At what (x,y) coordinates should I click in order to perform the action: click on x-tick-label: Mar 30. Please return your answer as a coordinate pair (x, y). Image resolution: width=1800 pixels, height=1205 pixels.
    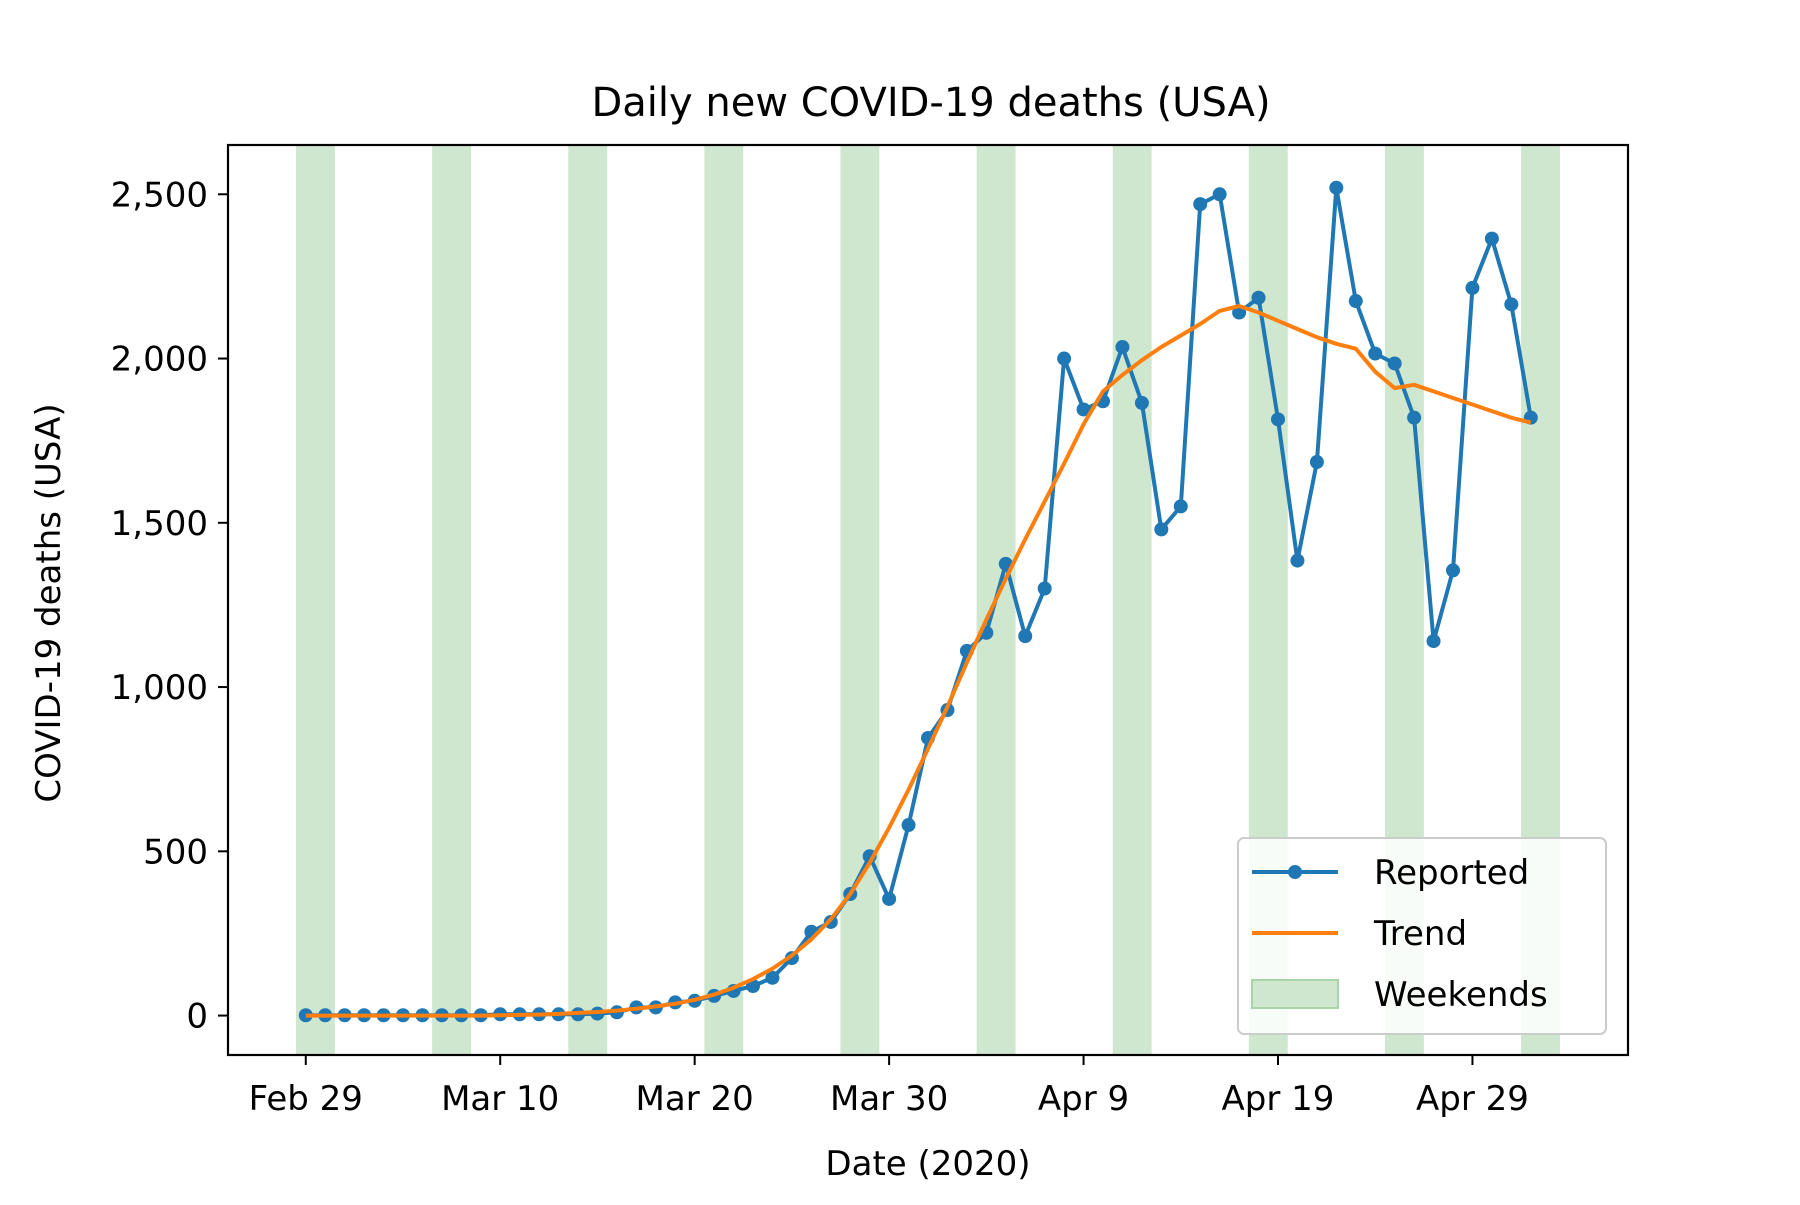
    Looking at the image, I should click on (889, 1099).